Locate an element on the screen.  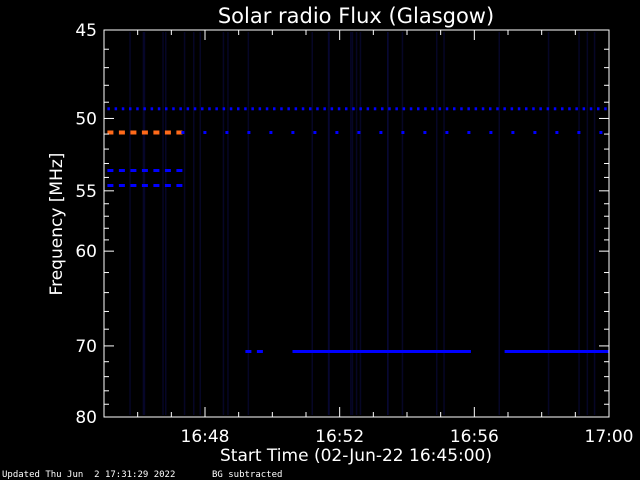
interference-49.4 is located at coordinates (357, 109).